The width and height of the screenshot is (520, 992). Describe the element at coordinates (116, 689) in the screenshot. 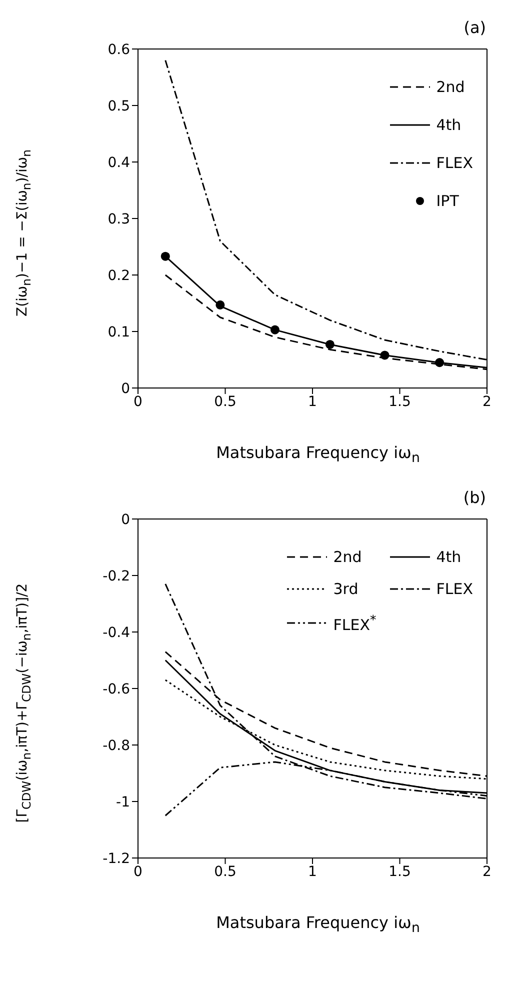

I see `y-tick-label: -0.6` at that location.